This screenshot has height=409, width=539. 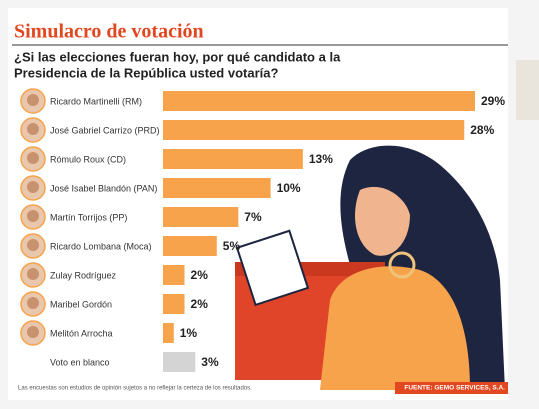 I want to click on source: FUENTE: GEMO SERVICES, S.A., so click(x=454, y=388).